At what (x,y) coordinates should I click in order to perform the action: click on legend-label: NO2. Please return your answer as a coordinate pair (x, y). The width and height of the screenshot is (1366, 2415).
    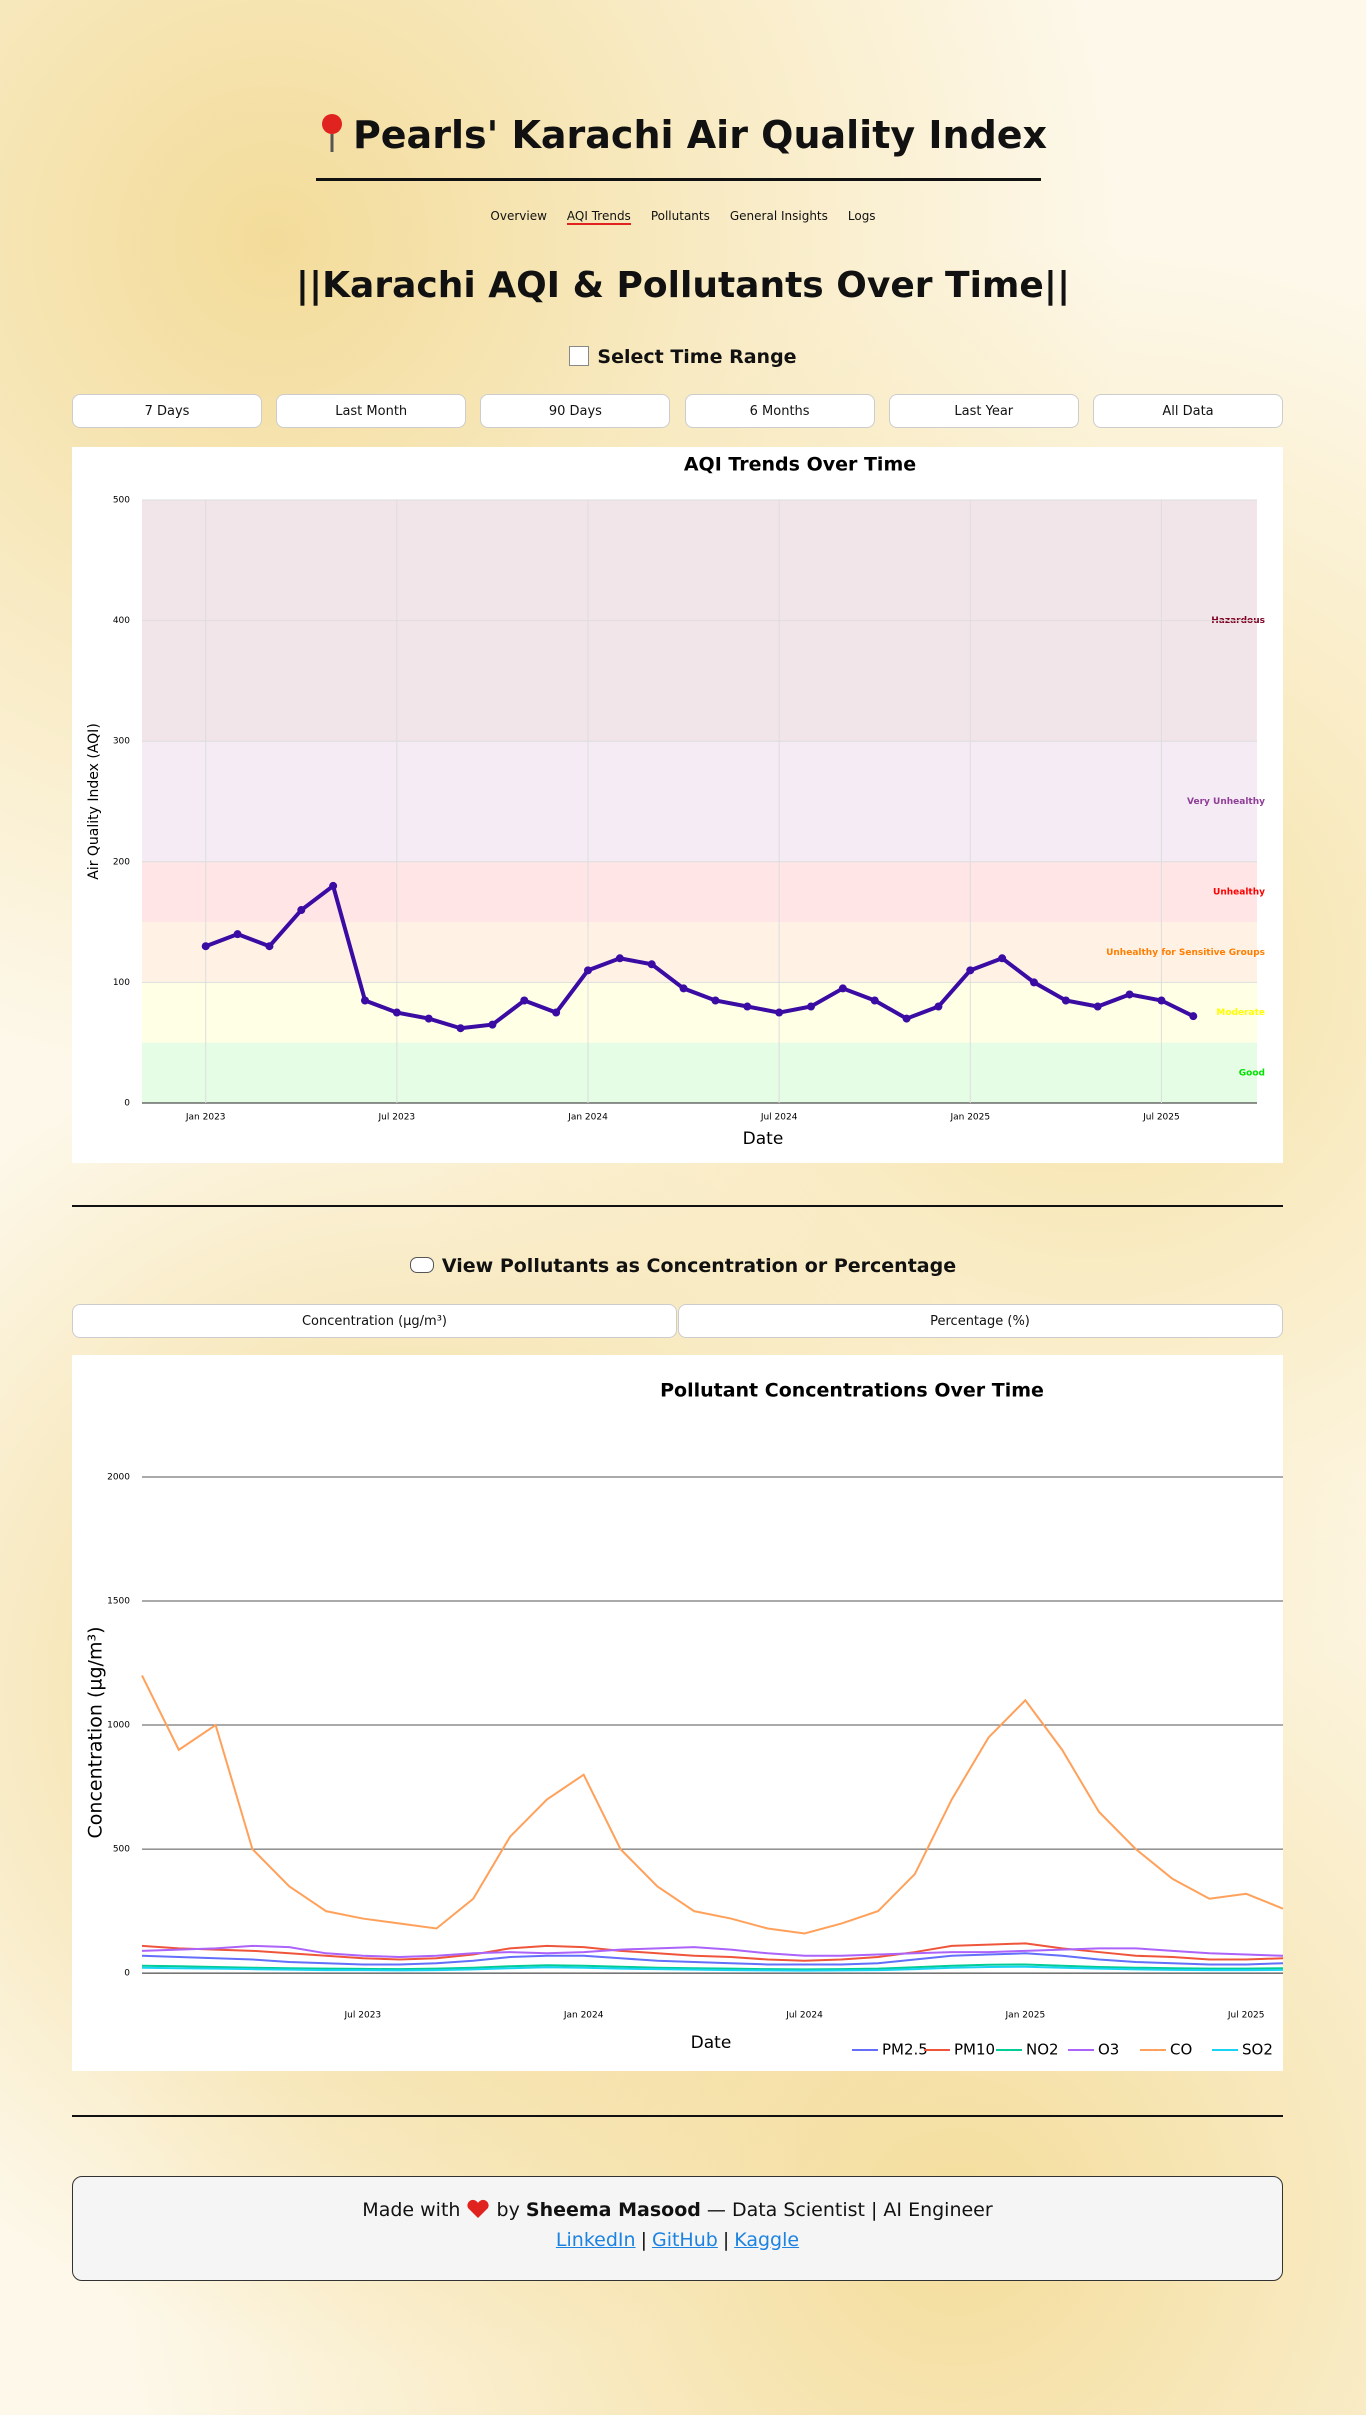
    Looking at the image, I should click on (1042, 2050).